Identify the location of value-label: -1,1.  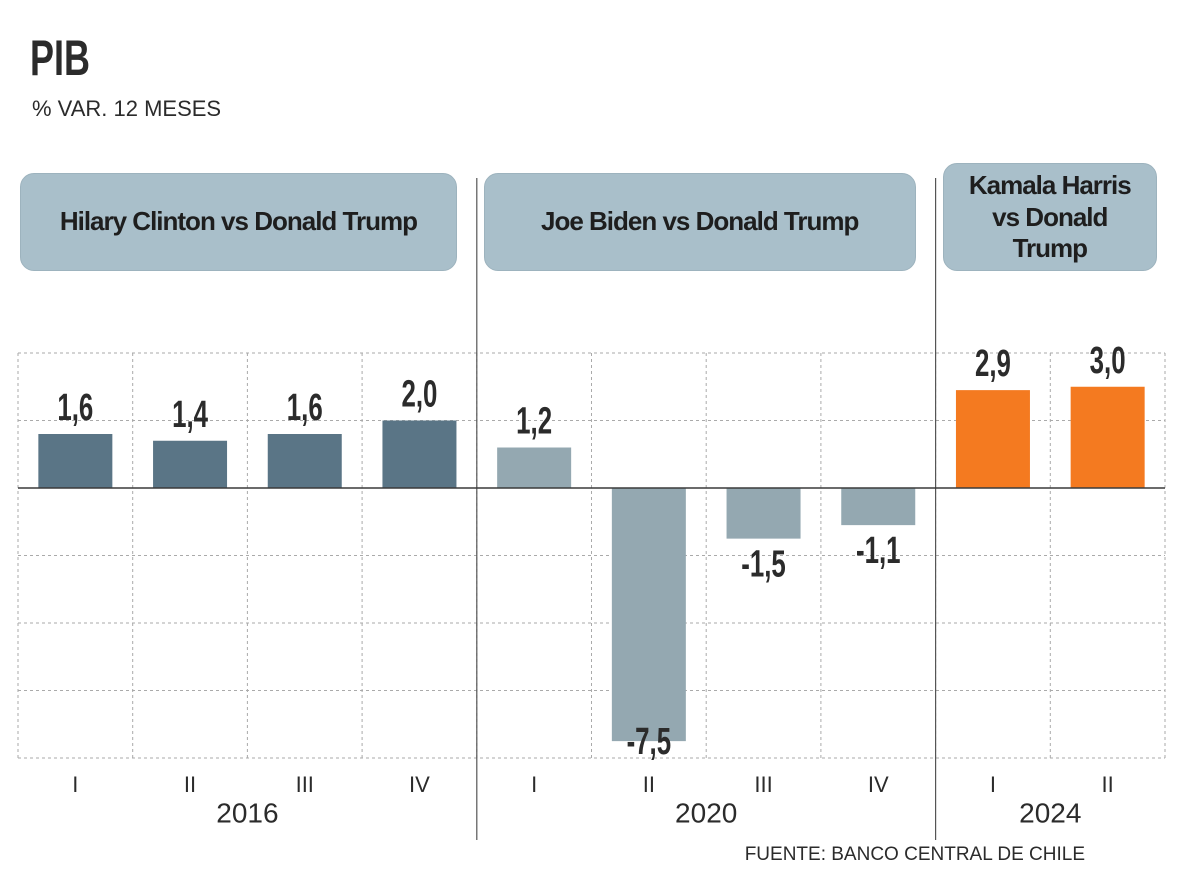
(878, 550).